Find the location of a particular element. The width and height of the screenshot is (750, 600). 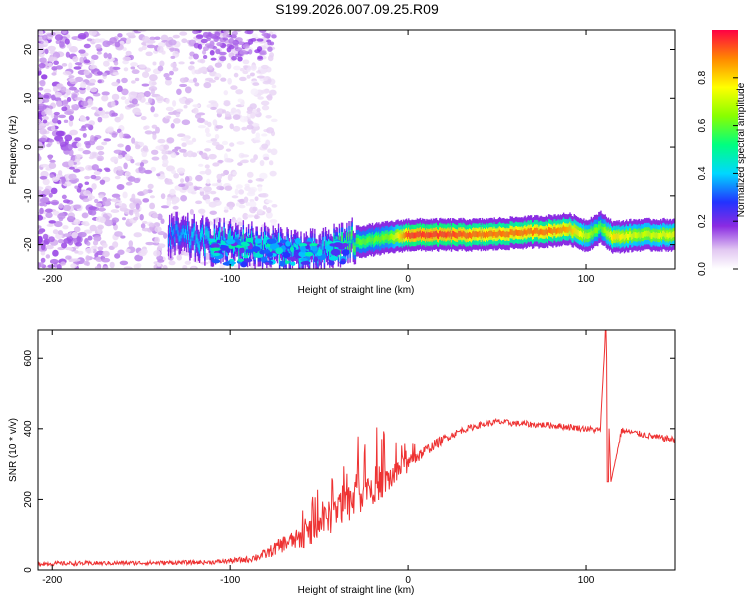

snr-x-axis-label: Height of straight line (km) is located at coordinates (356, 590).